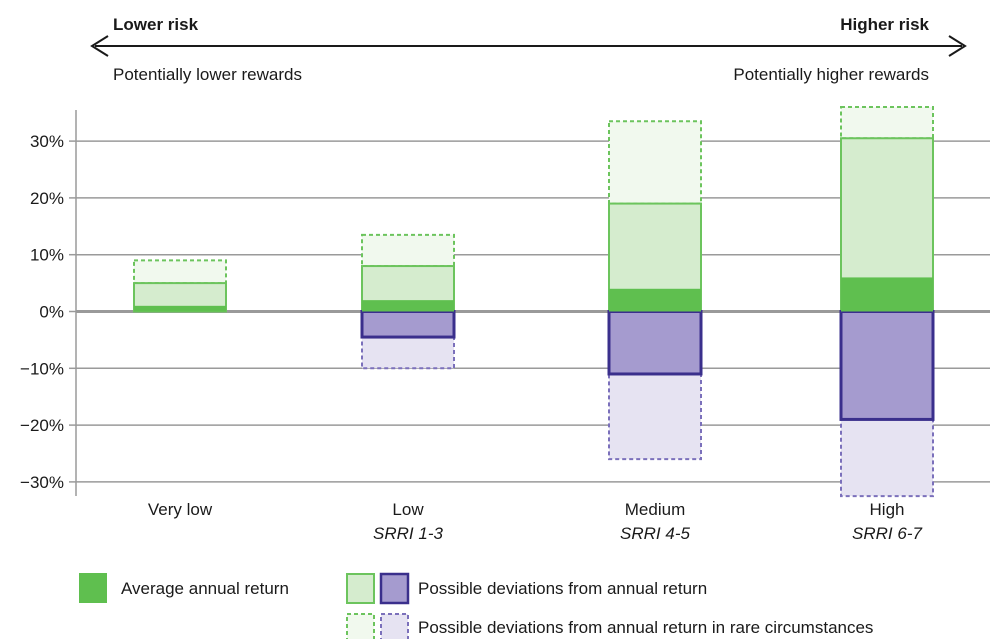 This screenshot has height=639, width=990. Describe the element at coordinates (528, 46) in the screenshot. I see `risk-arrow` at that location.